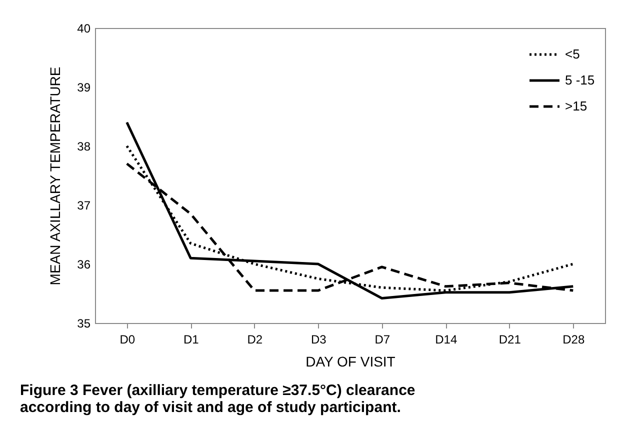 The width and height of the screenshot is (627, 438). I want to click on y-tick-label: 40, so click(84, 29).